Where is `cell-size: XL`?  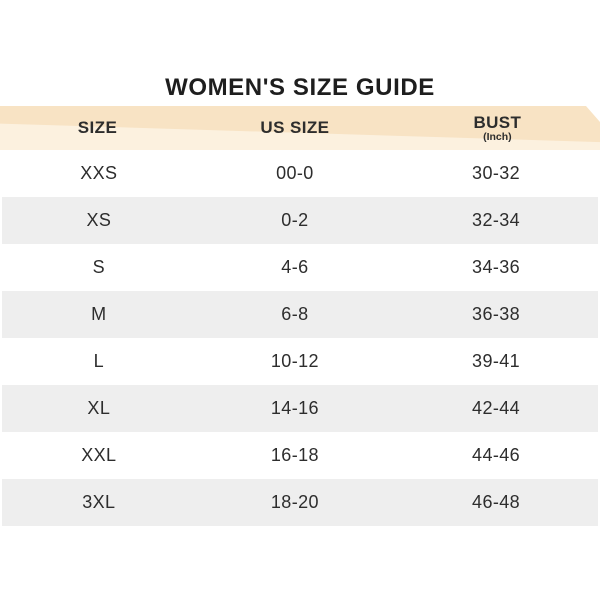 cell-size: XL is located at coordinates (99, 408).